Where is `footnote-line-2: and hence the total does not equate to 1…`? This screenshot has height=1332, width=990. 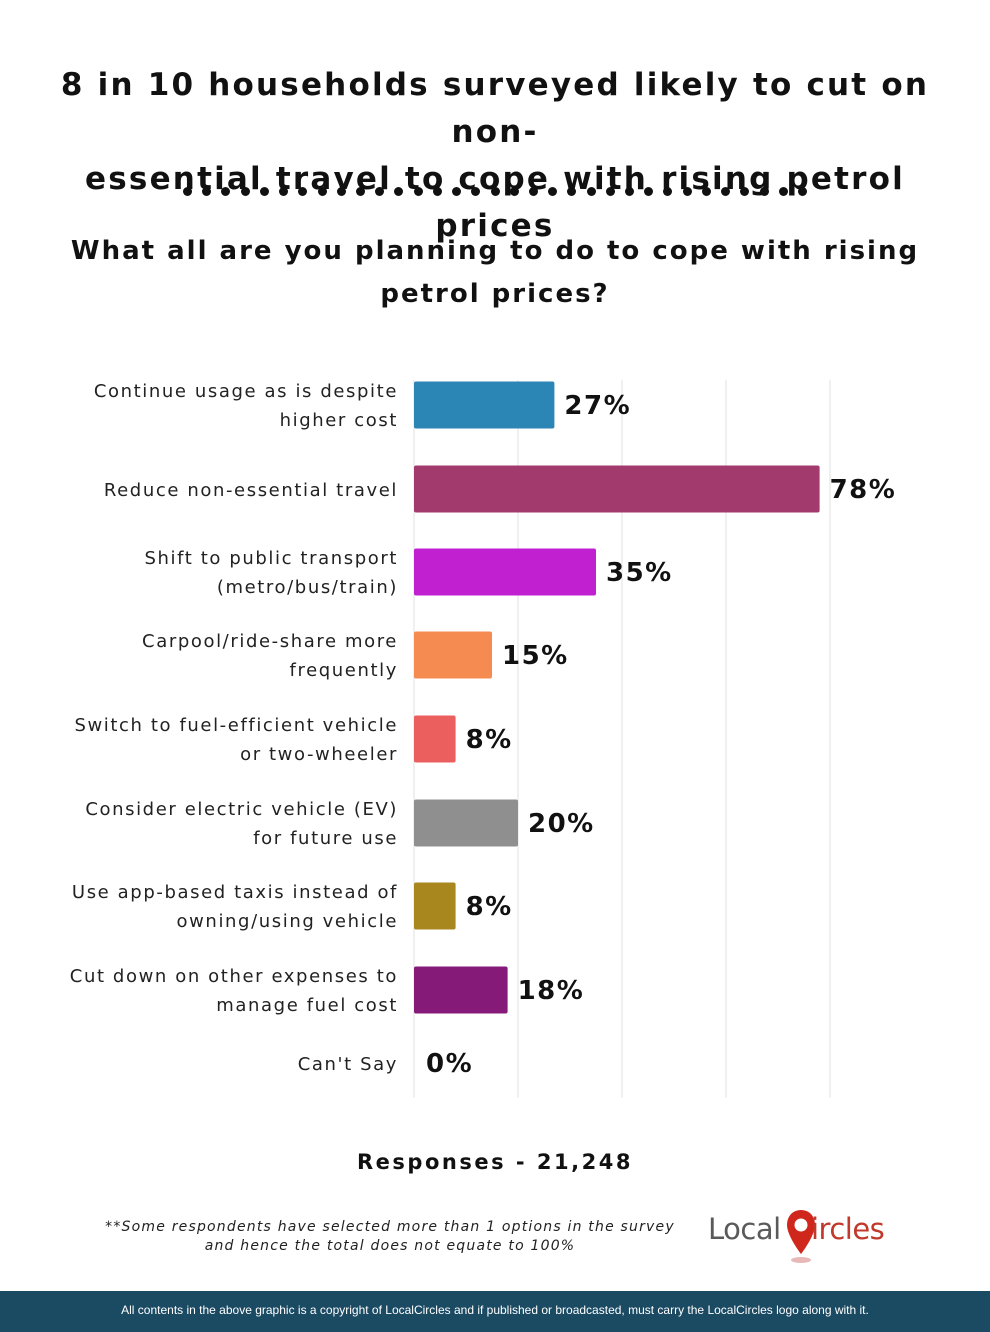
footnote-line-2: and hence the total does not equate to 1… is located at coordinates (390, 1246).